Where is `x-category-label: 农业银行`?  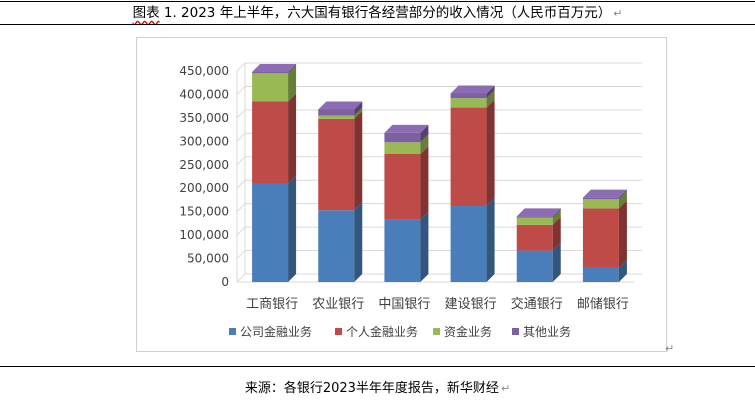
x-category-label: 农业银行 is located at coordinates (338, 304).